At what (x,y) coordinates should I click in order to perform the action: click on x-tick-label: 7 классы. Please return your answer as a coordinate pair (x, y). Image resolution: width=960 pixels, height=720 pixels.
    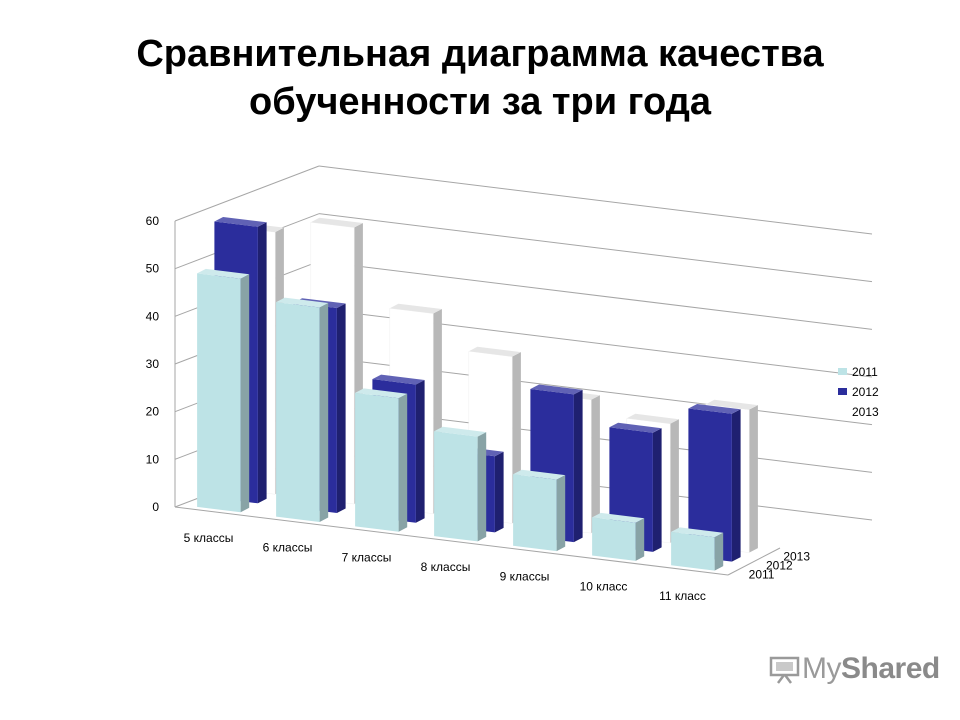
    Looking at the image, I should click on (367, 557).